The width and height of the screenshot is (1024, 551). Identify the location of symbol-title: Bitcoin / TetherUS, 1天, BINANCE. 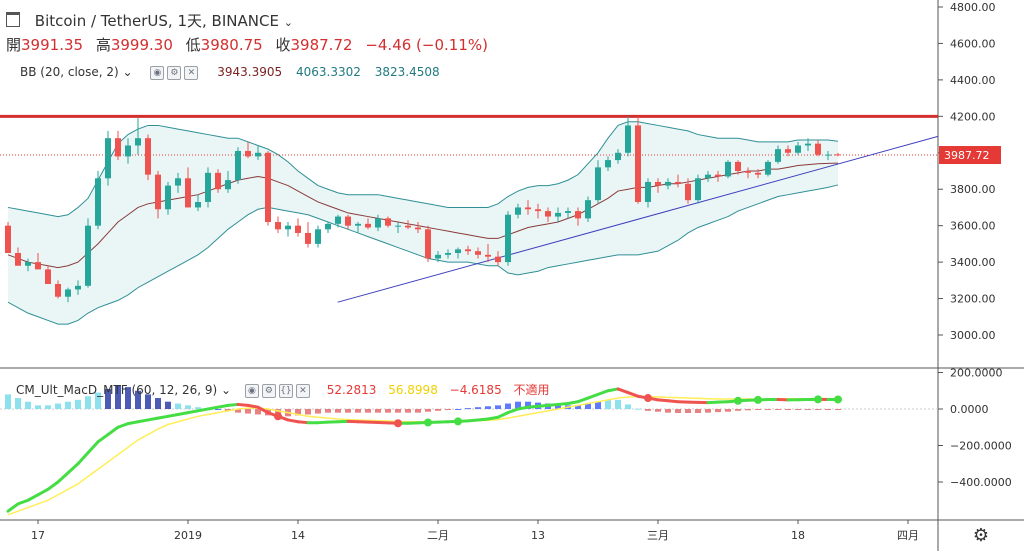
(156, 21).